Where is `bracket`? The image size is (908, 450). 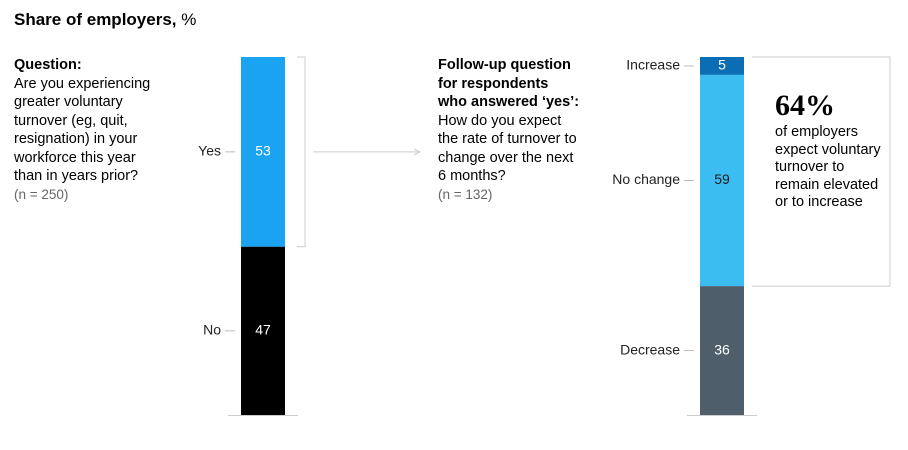
bracket is located at coordinates (301, 152).